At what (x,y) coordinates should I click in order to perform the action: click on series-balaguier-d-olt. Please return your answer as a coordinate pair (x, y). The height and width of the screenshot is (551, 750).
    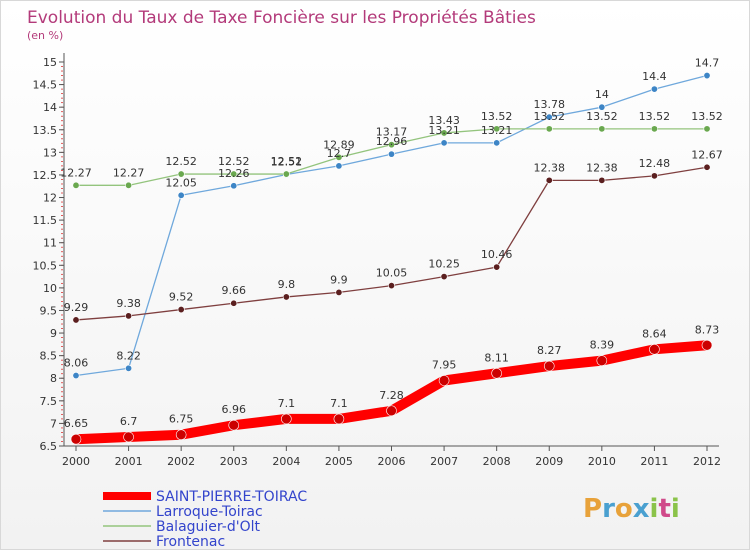
    Looking at the image, I should click on (391, 157).